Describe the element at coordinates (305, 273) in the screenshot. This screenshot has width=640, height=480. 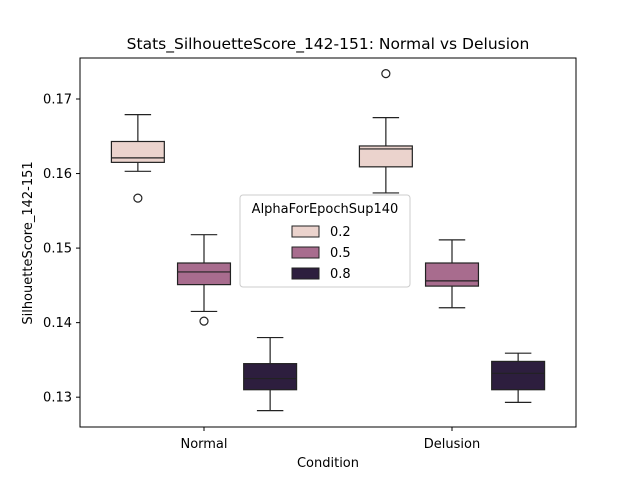
I see `legend-swatch-0.8` at that location.